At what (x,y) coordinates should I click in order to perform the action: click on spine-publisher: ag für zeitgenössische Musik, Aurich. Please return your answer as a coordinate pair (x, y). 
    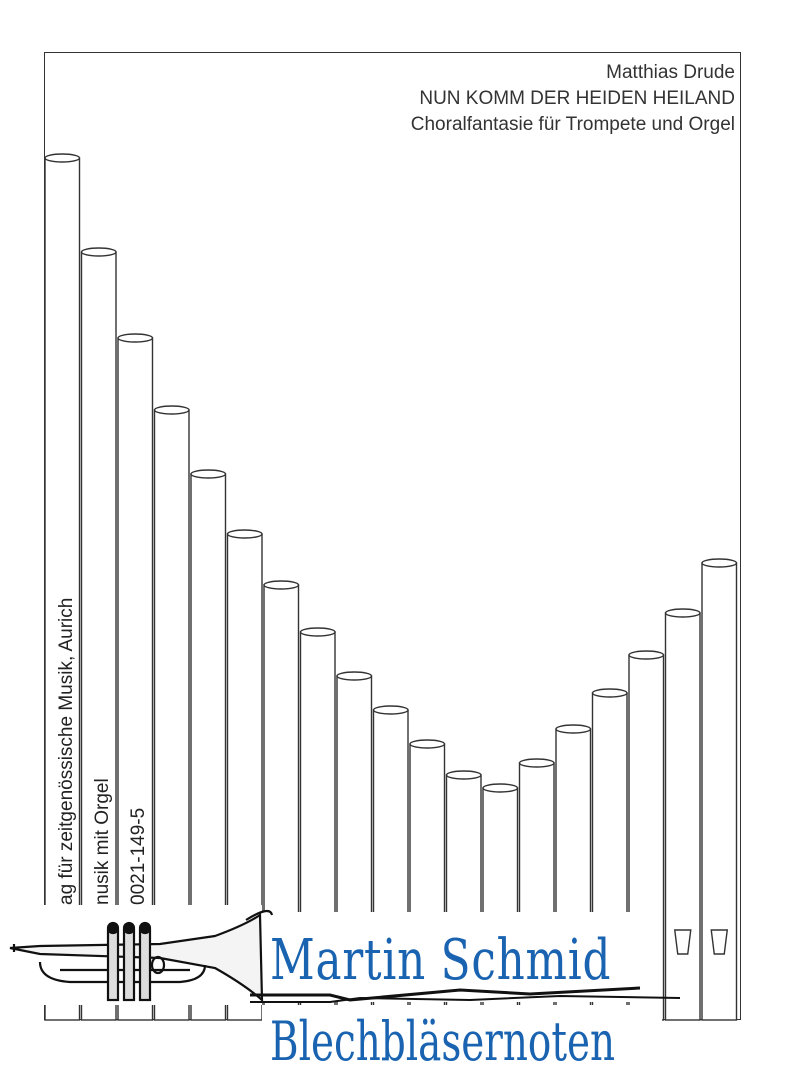
    Looking at the image, I should click on (66, 751).